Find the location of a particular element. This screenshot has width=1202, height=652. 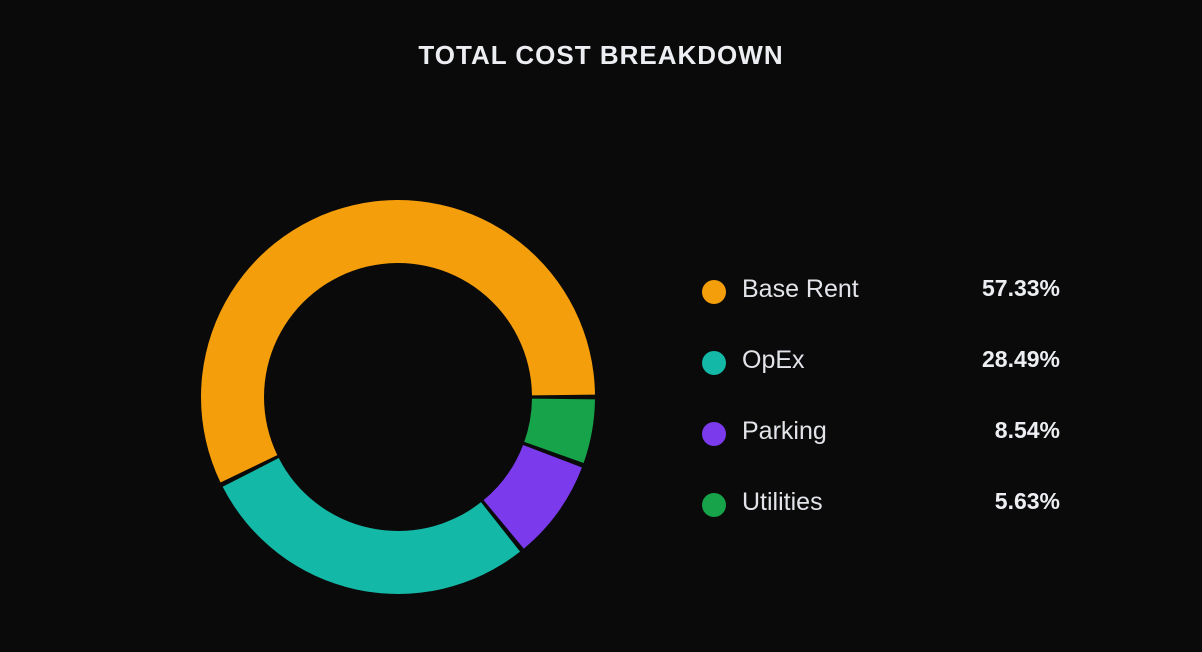

donut-slice-opex is located at coordinates (371, 526).